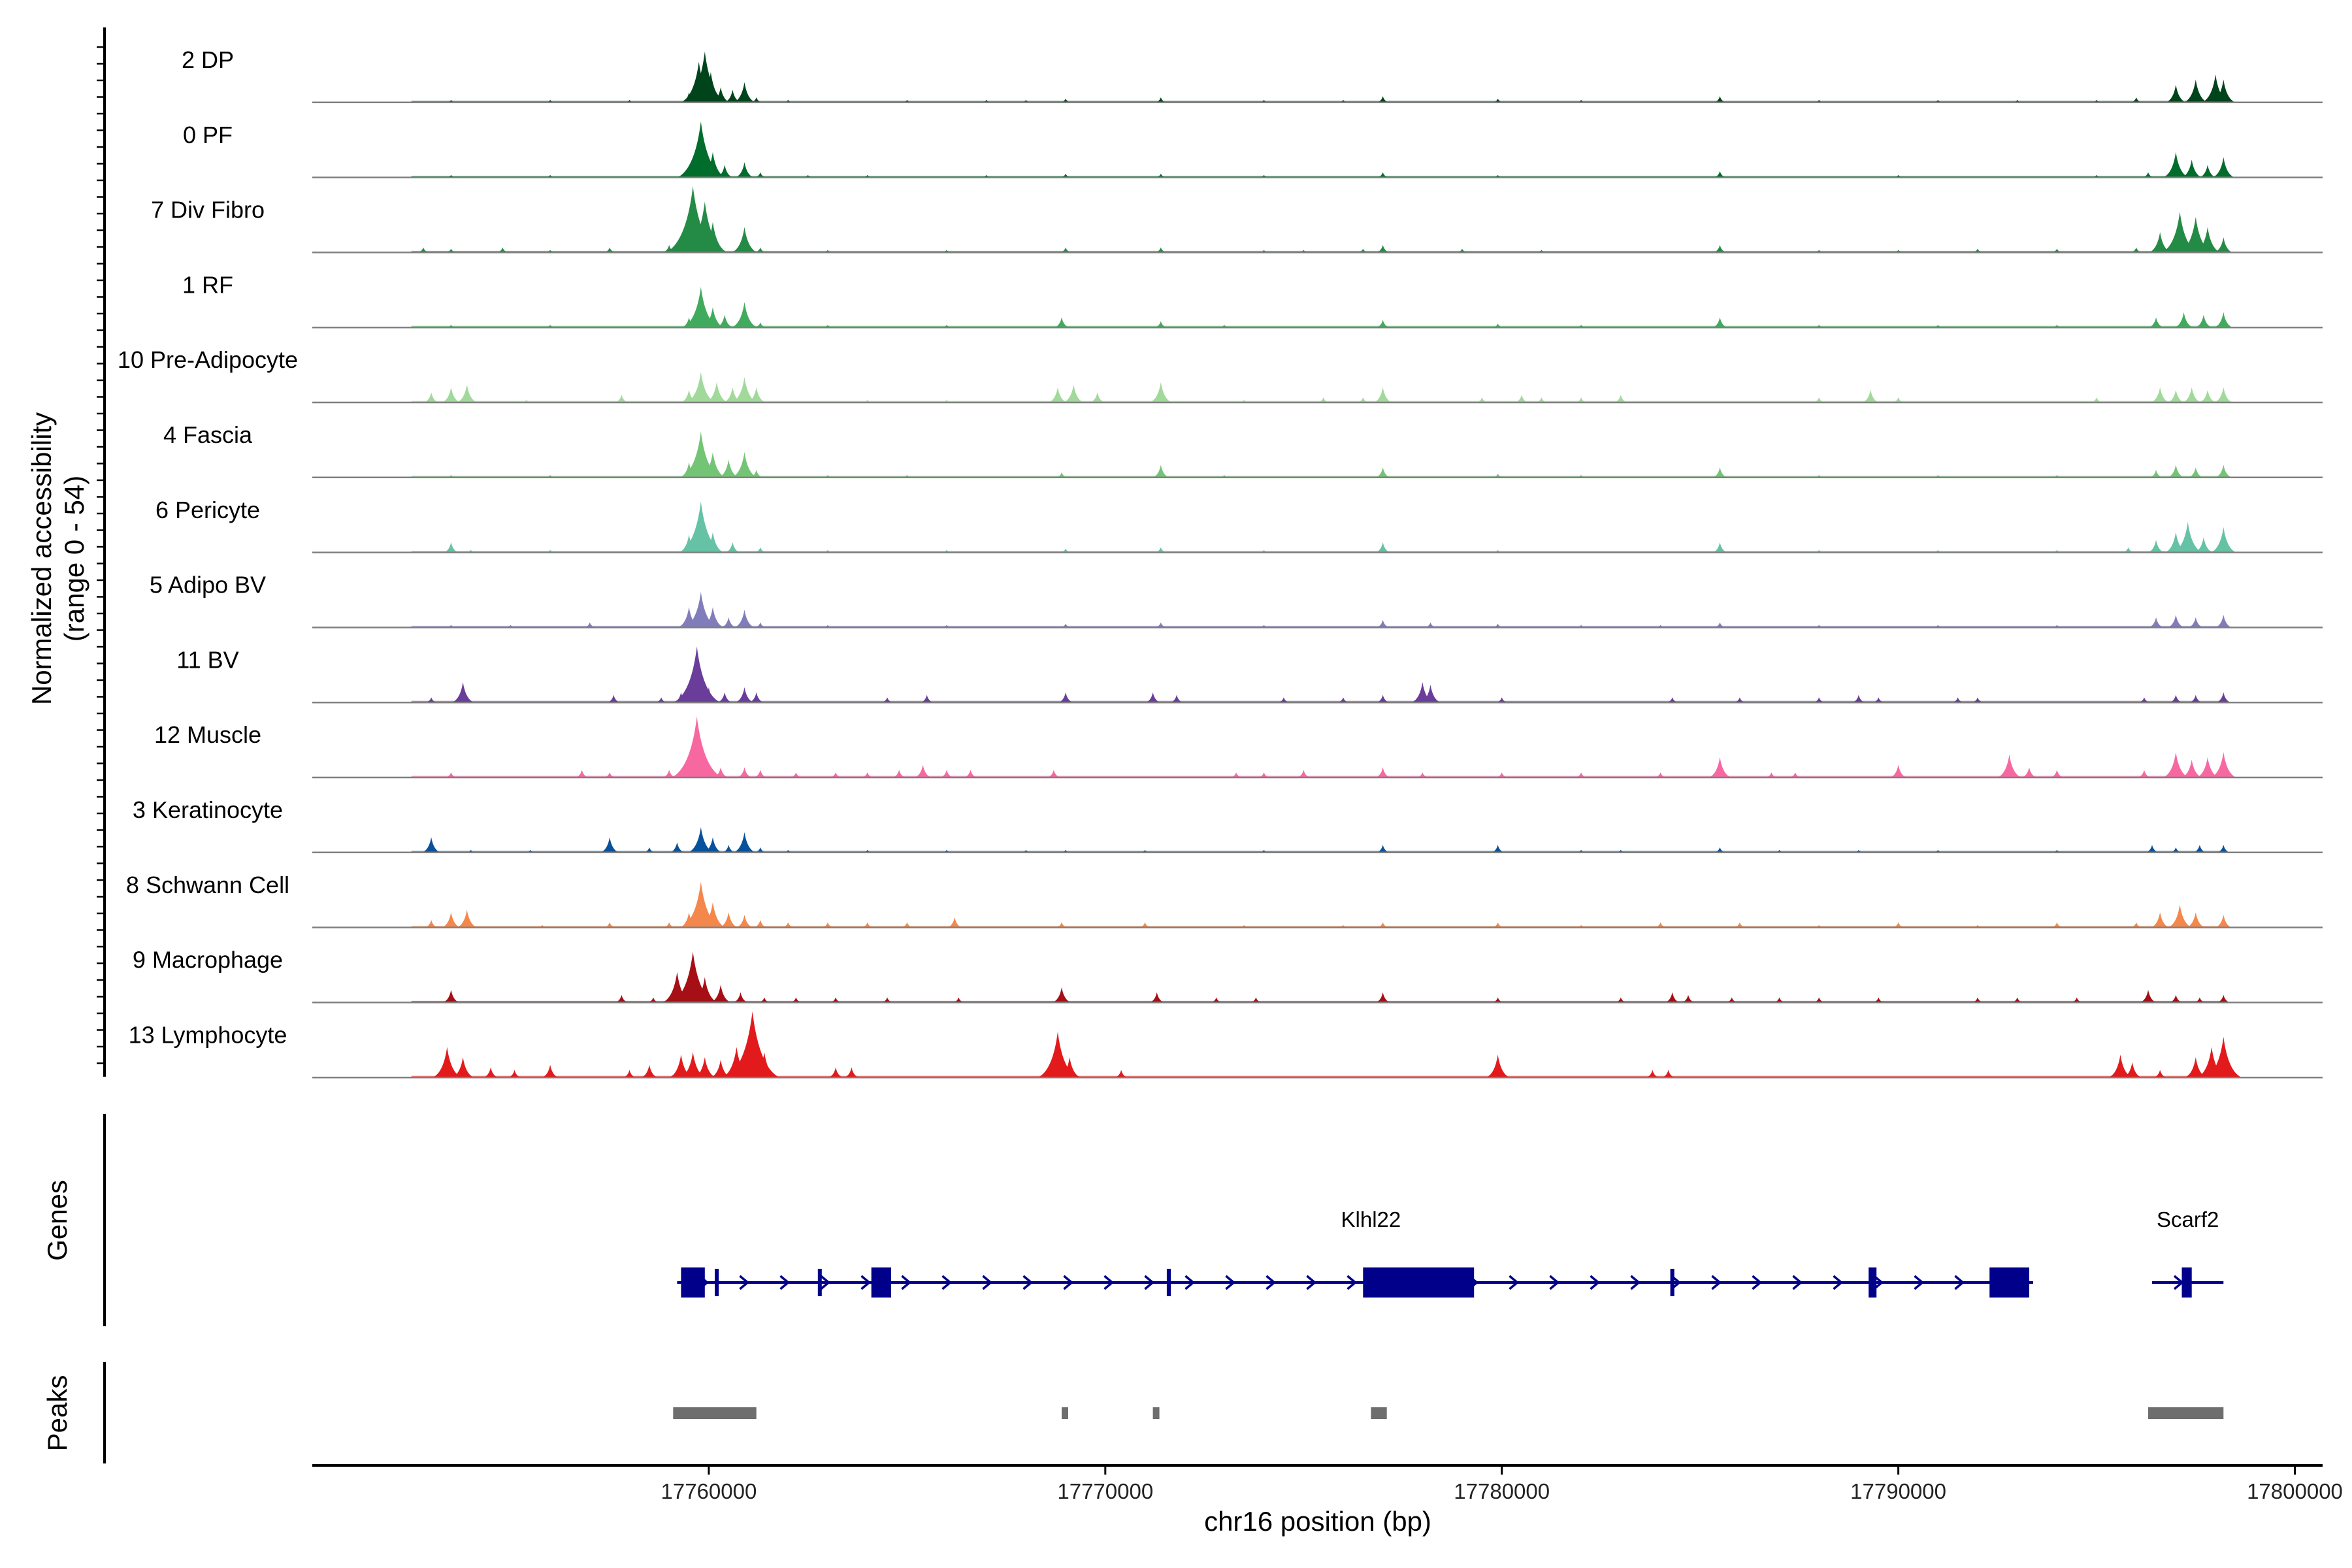 The height and width of the screenshot is (1568, 2352). What do you see at coordinates (208, 434) in the screenshot?
I see `track-label: 4 Fascia` at bounding box center [208, 434].